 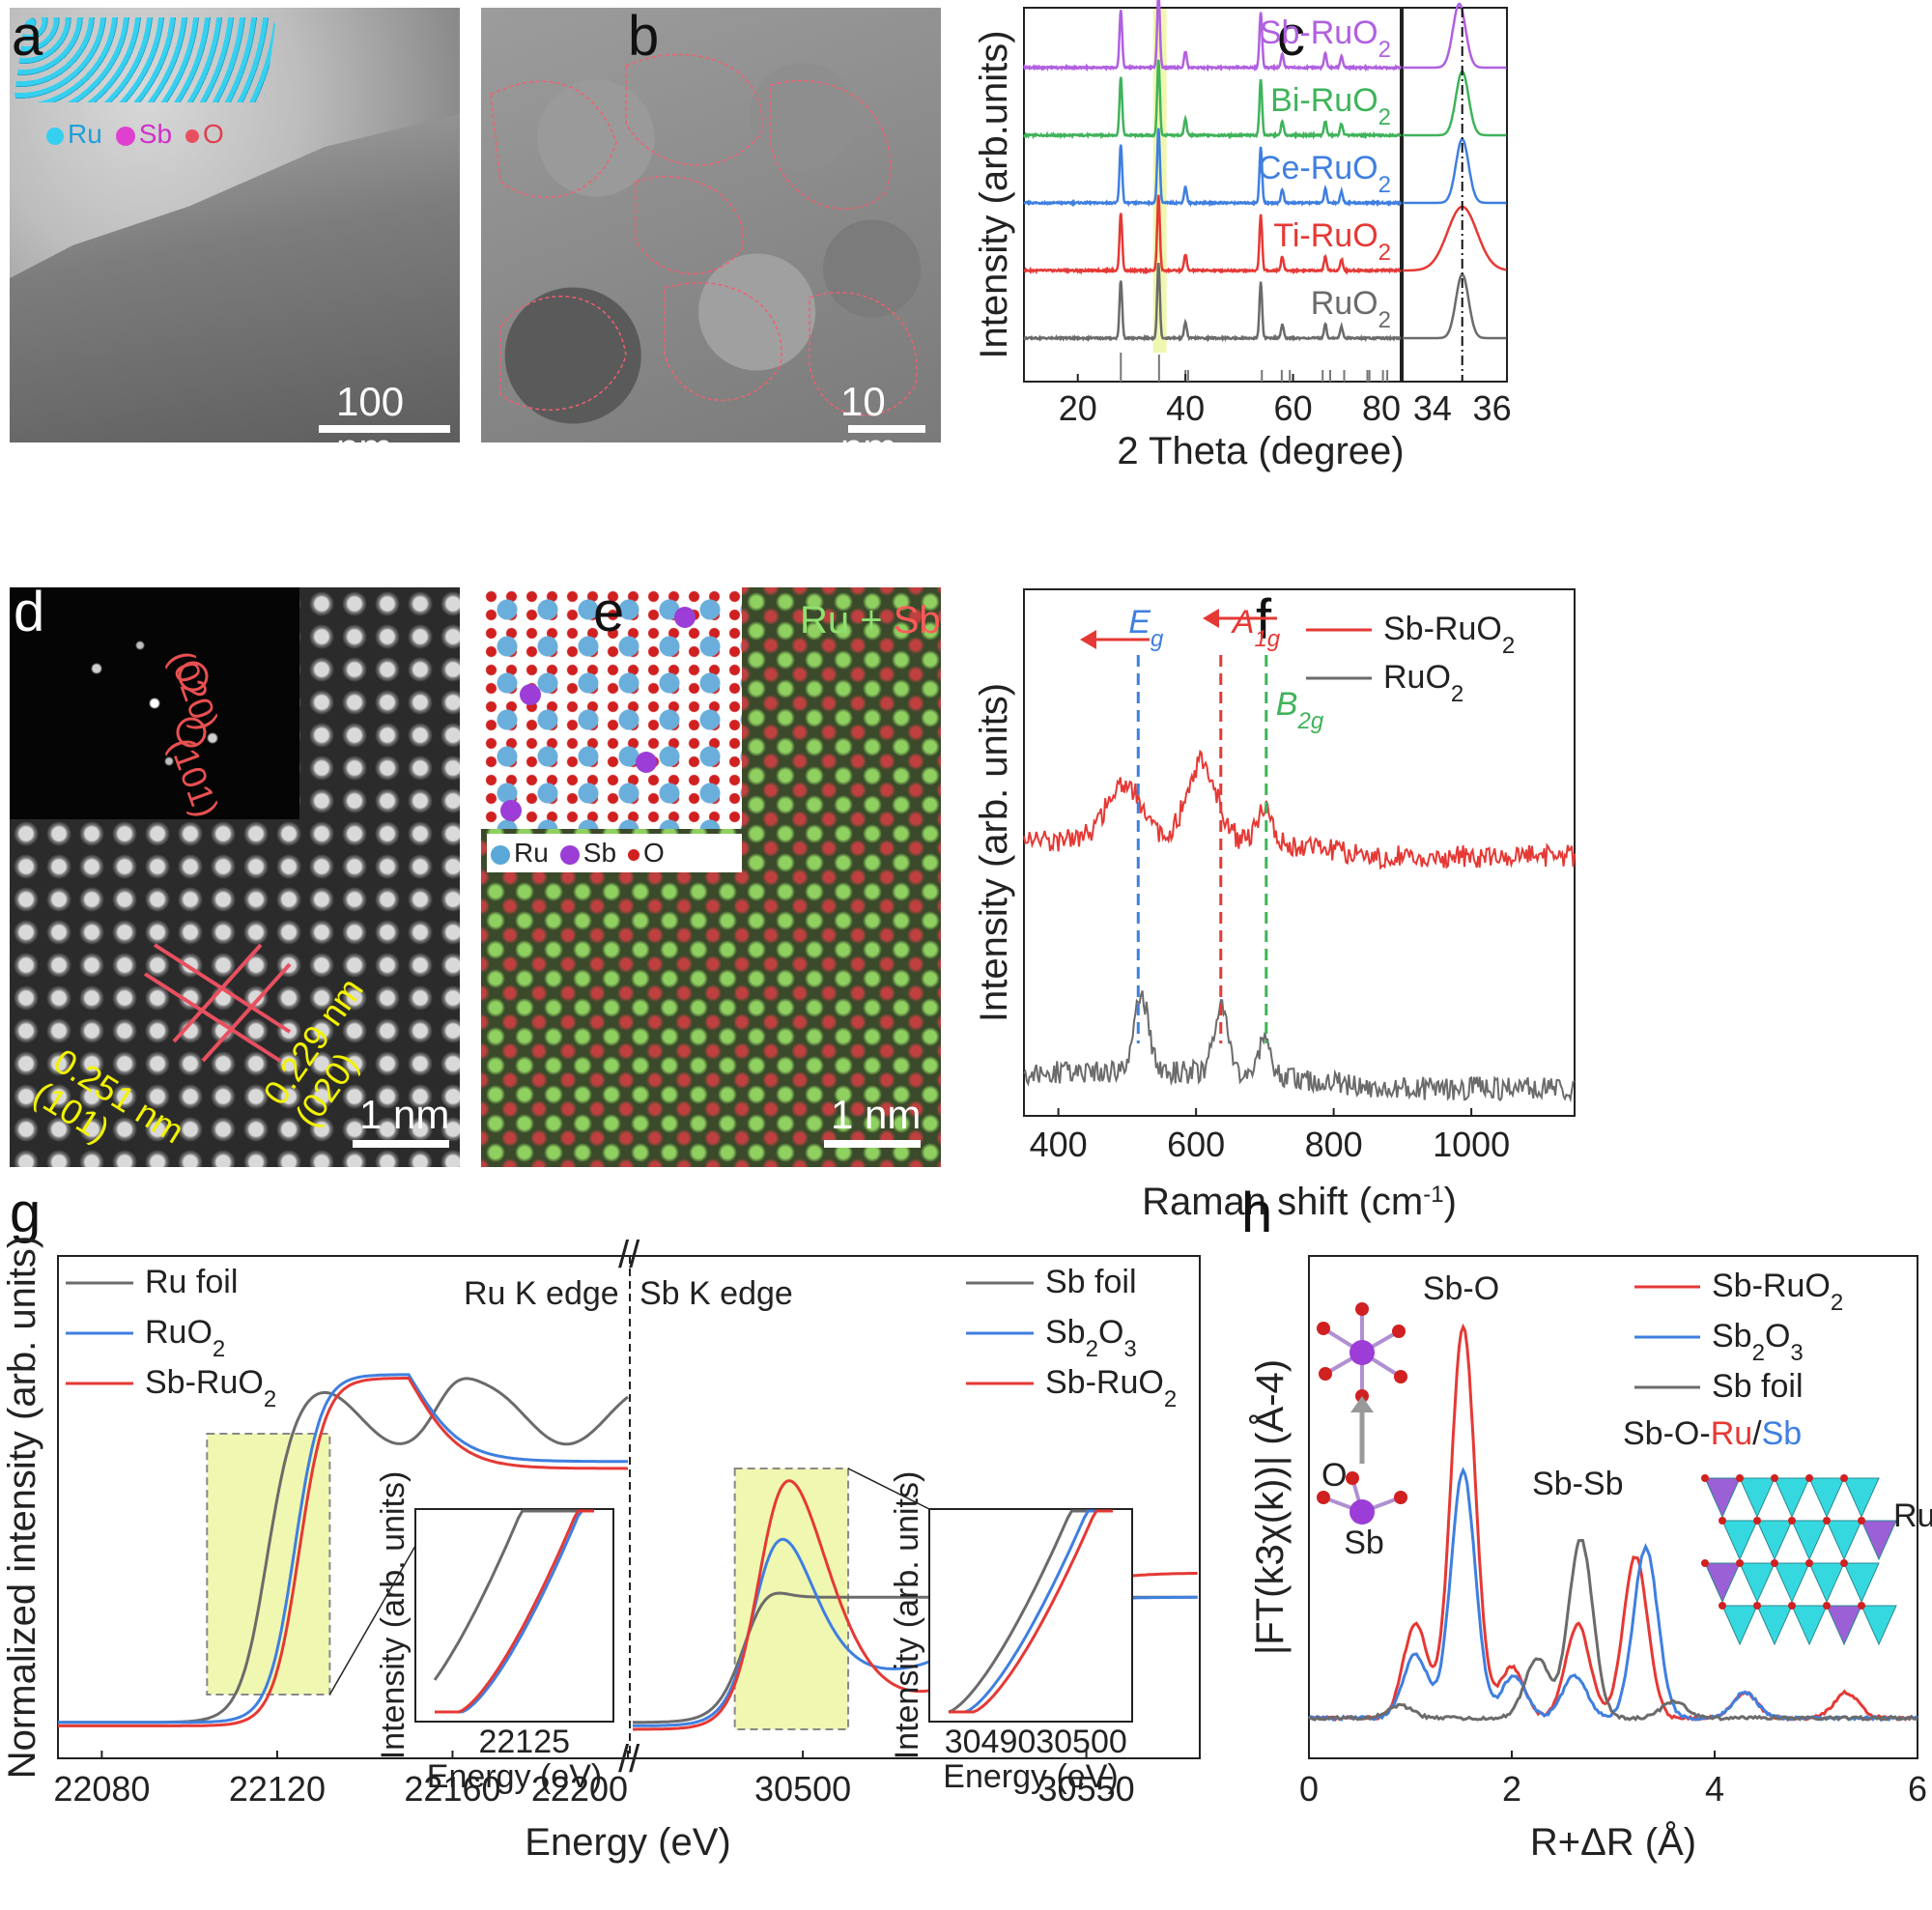 What do you see at coordinates (716, 1294) in the screenshot?
I see `sb-edge-title: Sb K edge` at bounding box center [716, 1294].